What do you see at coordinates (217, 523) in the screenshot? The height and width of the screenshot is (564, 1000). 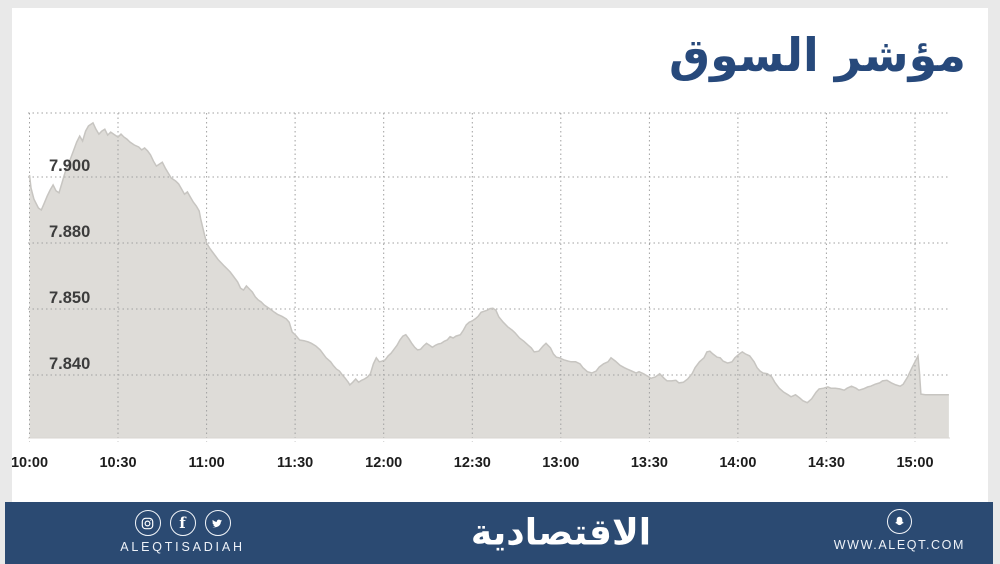 I see `twitter-icon` at bounding box center [217, 523].